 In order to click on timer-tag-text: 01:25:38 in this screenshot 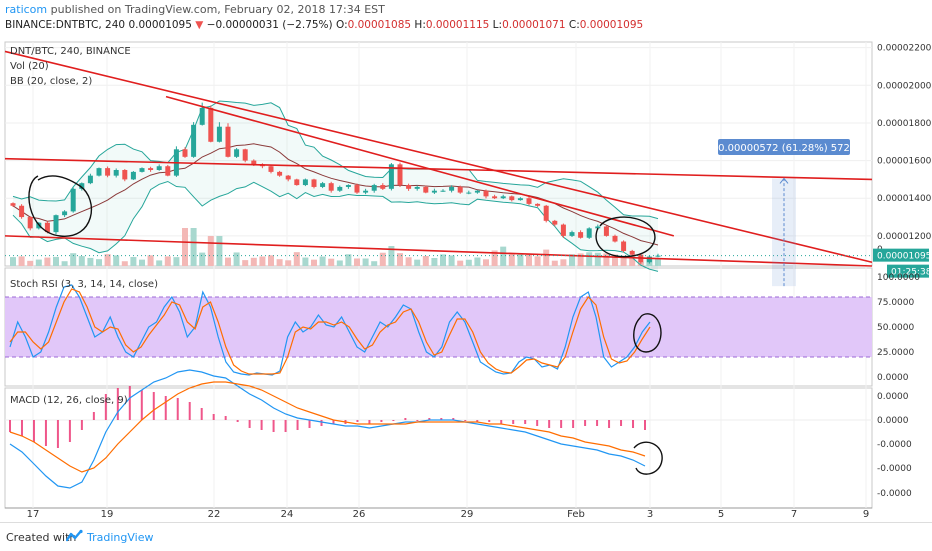, I will do `click(911, 273)`.